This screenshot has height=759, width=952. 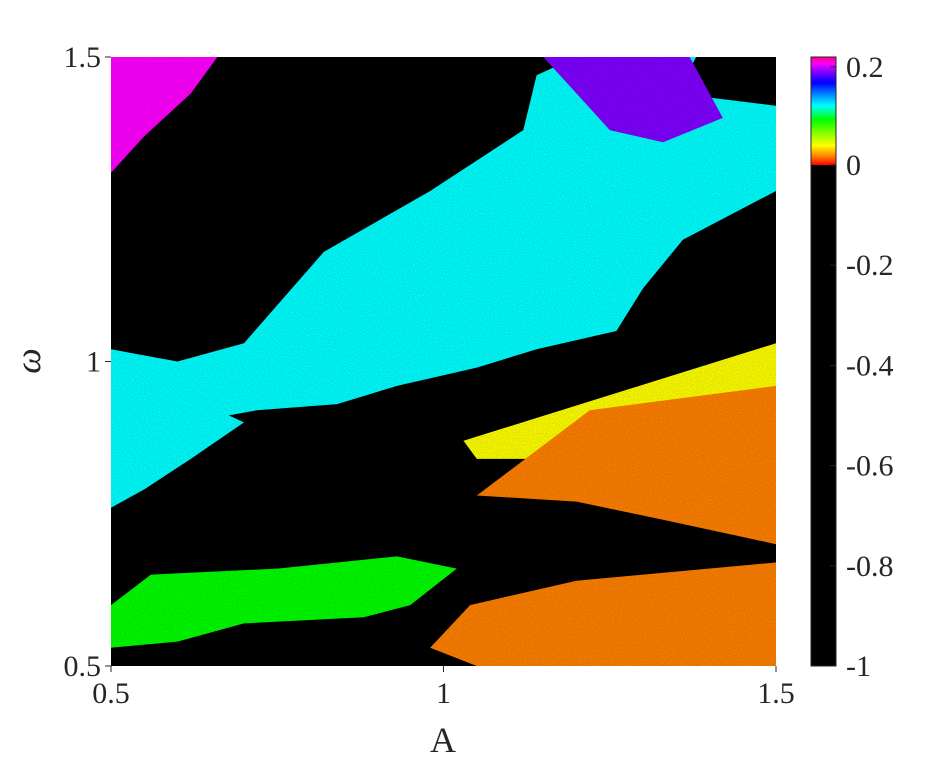 I want to click on colorbar-positive-segment, so click(x=823, y=111).